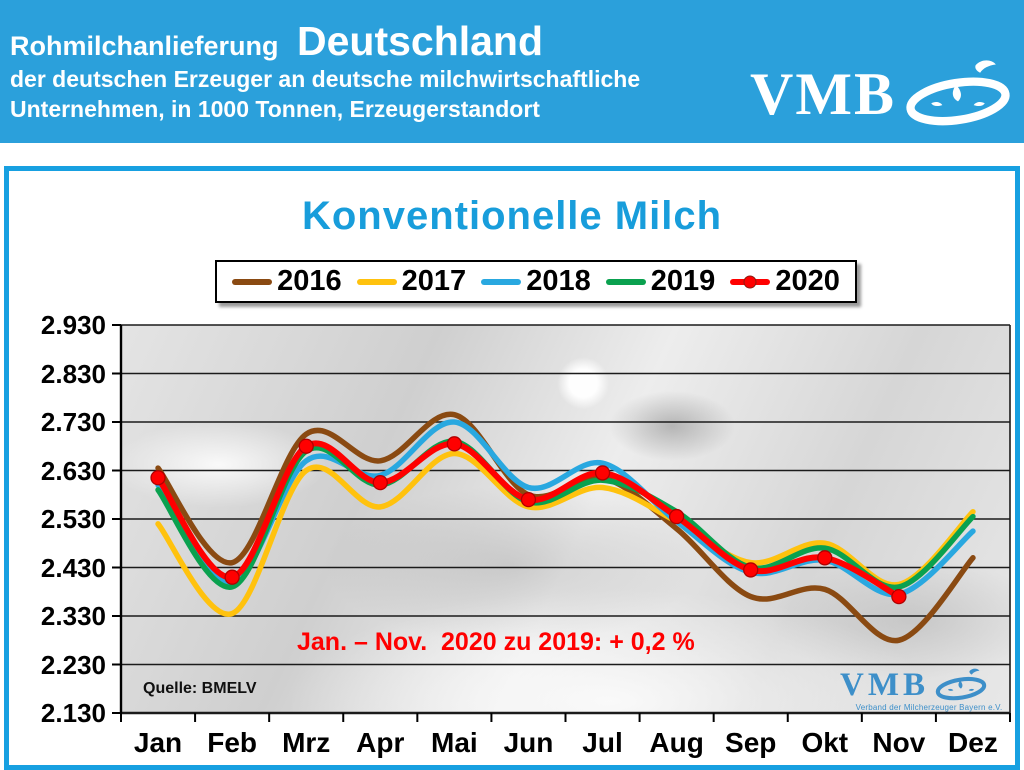  Describe the element at coordinates (73, 422) in the screenshot. I see `y-tick-label: 2.730` at that location.